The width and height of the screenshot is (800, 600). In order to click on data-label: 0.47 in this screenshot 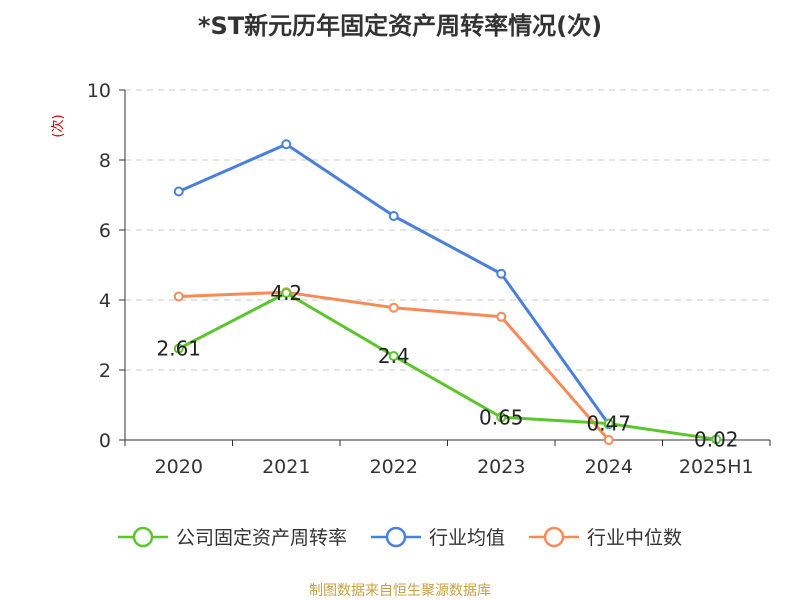, I will do `click(608, 424)`.